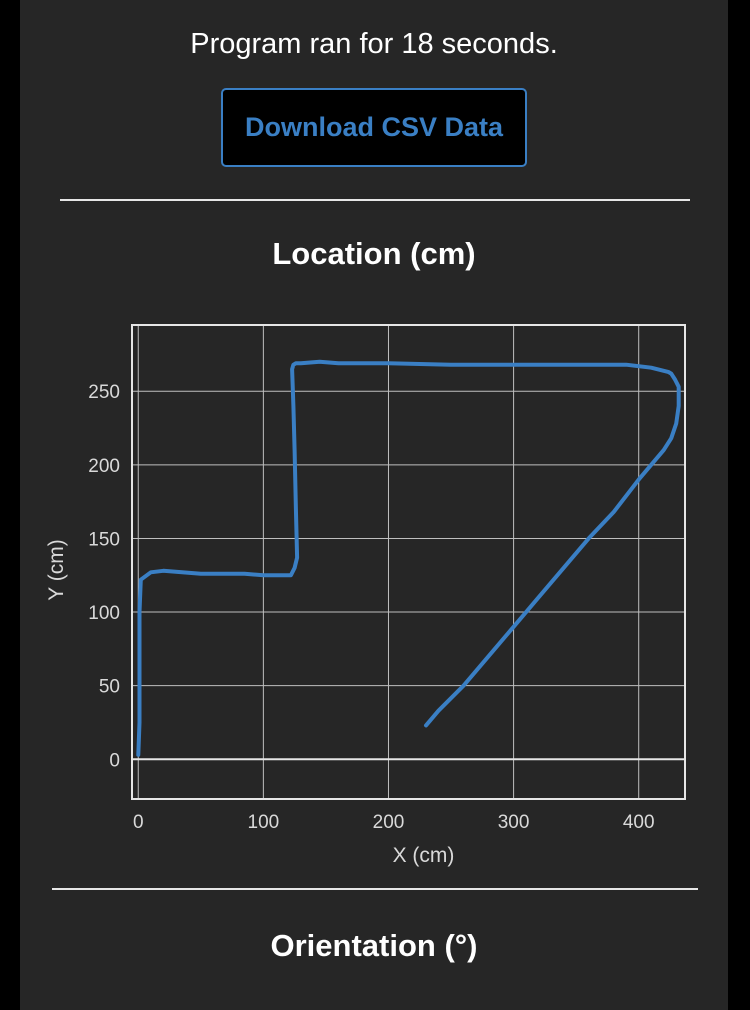 This screenshot has width=750, height=1010. Describe the element at coordinates (104, 539) in the screenshot. I see `y-tick-label: 150` at that location.